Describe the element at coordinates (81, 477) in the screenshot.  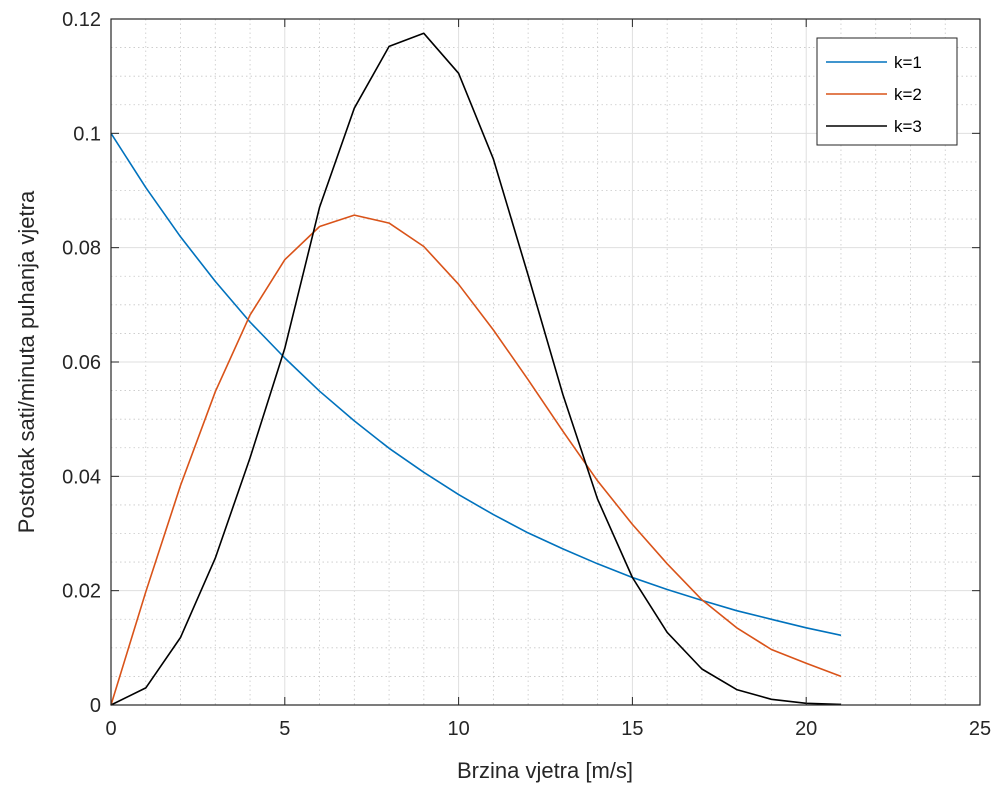
I see `y-tick-label: 0.04` at that location.